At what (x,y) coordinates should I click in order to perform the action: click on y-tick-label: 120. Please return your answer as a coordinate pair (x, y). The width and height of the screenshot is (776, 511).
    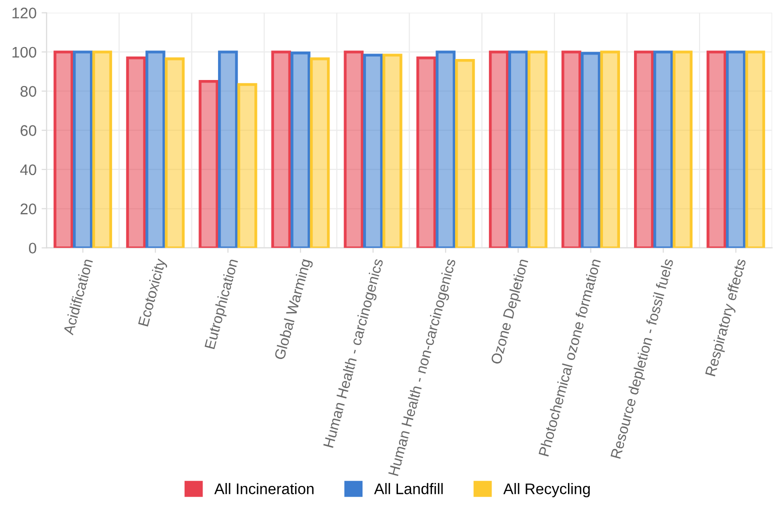
    Looking at the image, I should click on (24, 13).